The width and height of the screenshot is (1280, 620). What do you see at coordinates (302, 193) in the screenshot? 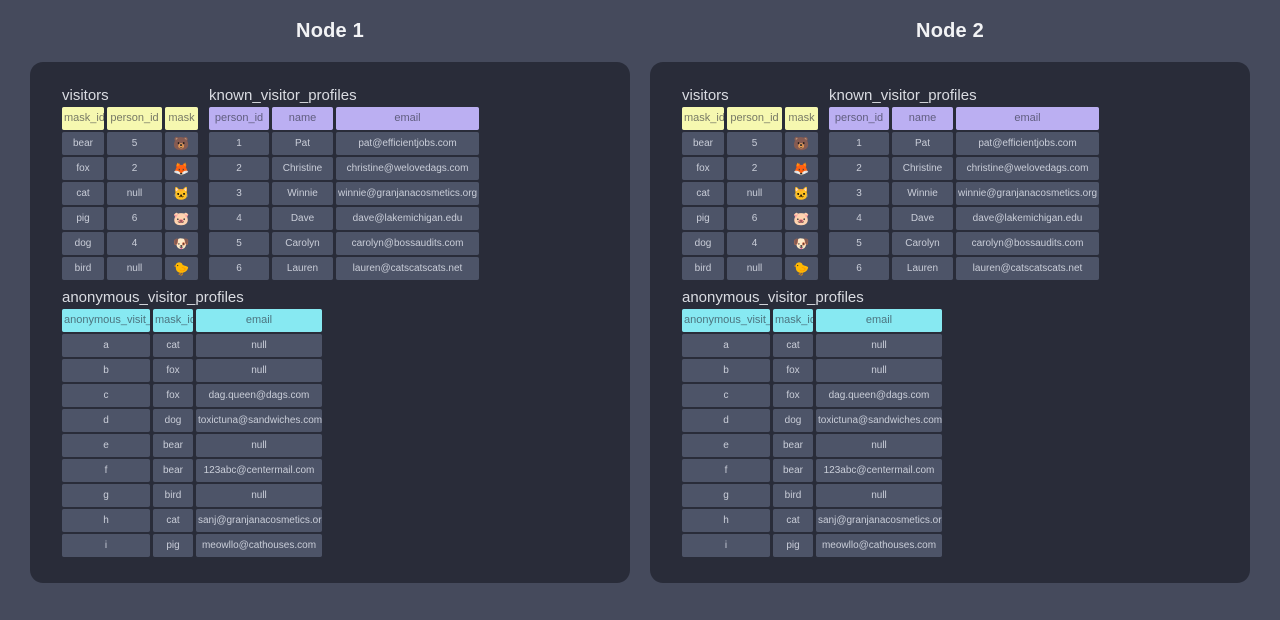
I see `table-cell: Winnie` at bounding box center [302, 193].